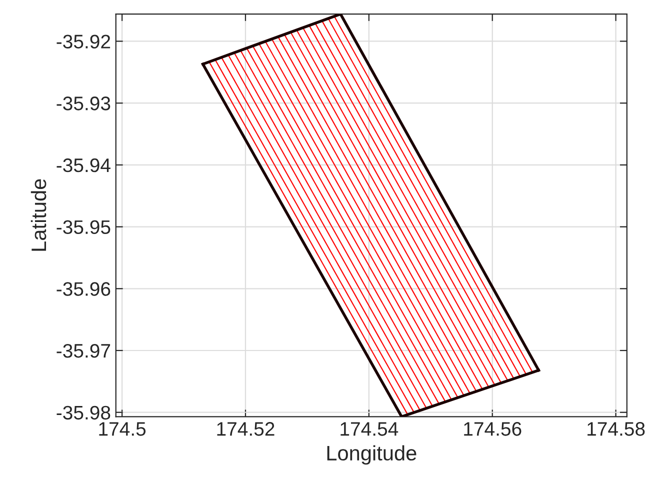  What do you see at coordinates (371, 455) in the screenshot?
I see `x-axis-title: Longitude` at bounding box center [371, 455].